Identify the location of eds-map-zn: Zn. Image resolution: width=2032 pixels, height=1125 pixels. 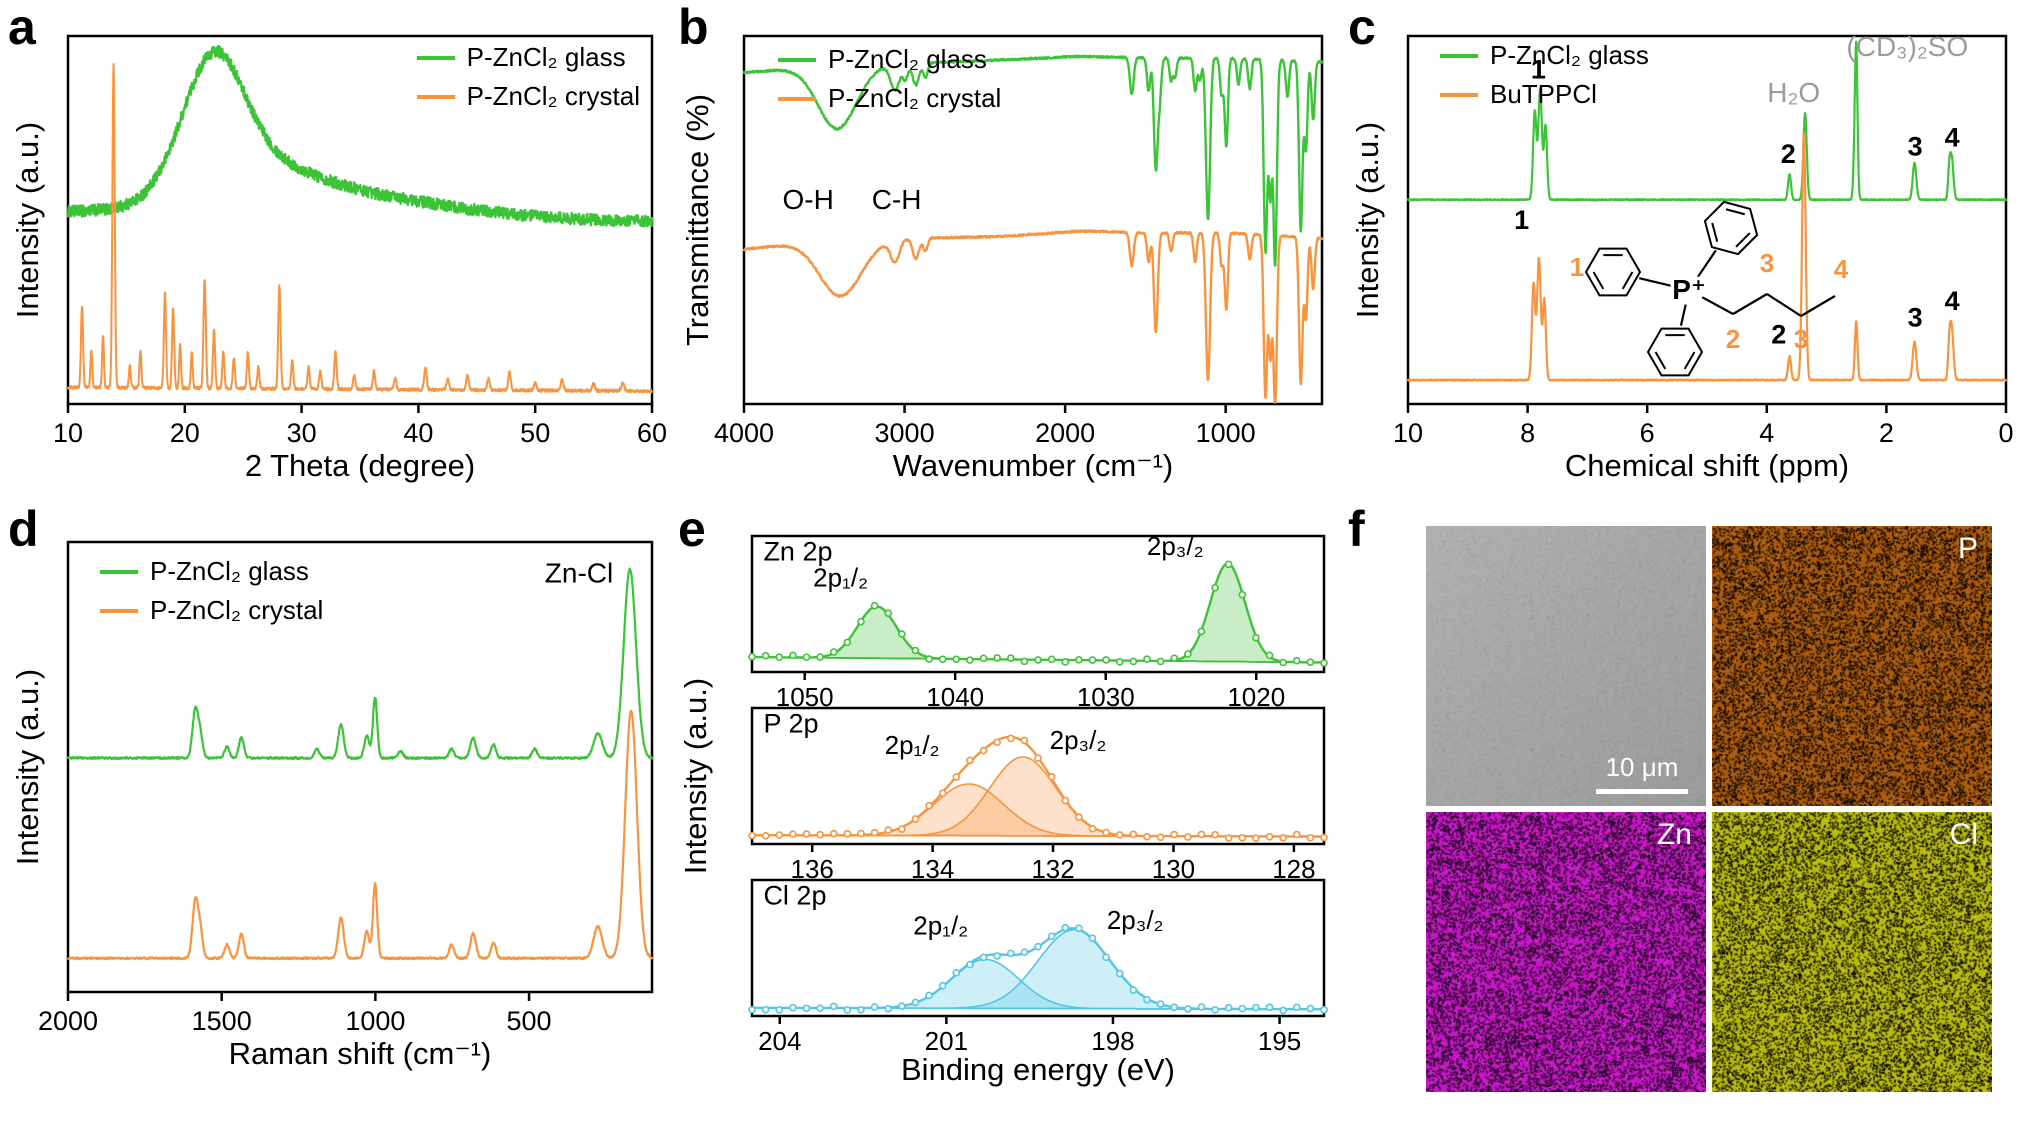
(1566, 952).